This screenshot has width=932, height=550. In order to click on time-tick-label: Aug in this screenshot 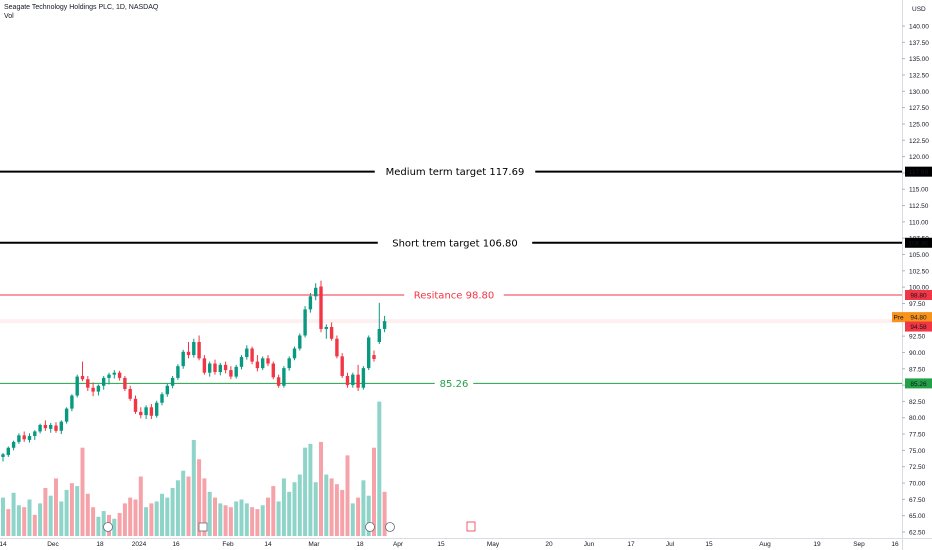, I will do `click(765, 544)`.